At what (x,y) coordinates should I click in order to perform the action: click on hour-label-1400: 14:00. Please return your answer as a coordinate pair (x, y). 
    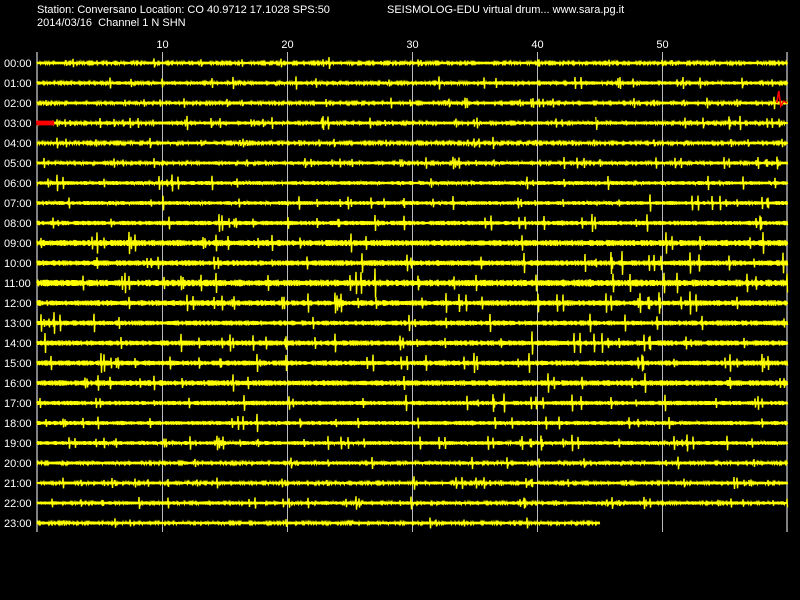
    Looking at the image, I should click on (18, 344).